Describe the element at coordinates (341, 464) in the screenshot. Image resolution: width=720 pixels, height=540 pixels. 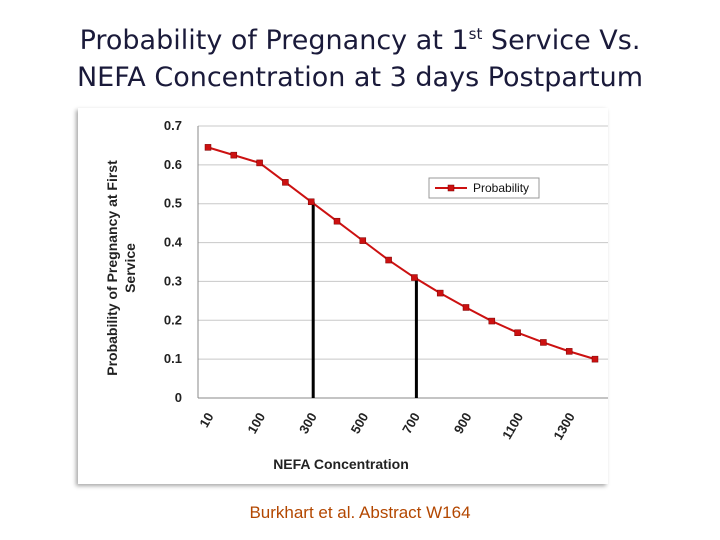
I see `x-axis-title: NEFA Concentration` at that location.